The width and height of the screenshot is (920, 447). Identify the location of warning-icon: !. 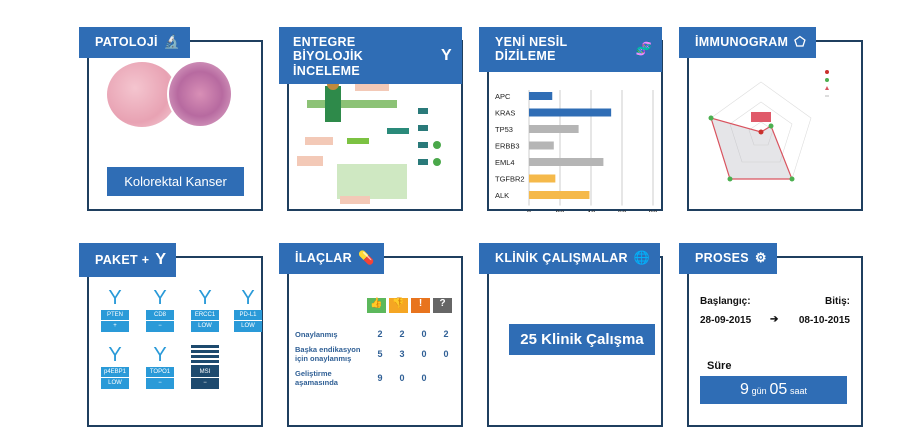
(420, 305).